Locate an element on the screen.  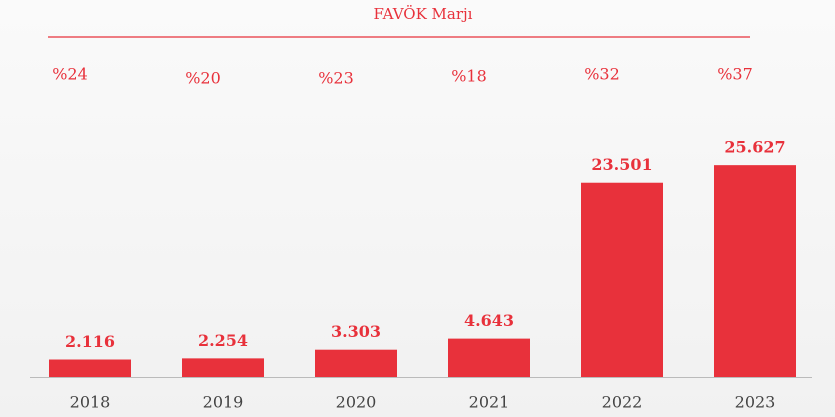
x-tick-label: 2018 is located at coordinates (90, 402).